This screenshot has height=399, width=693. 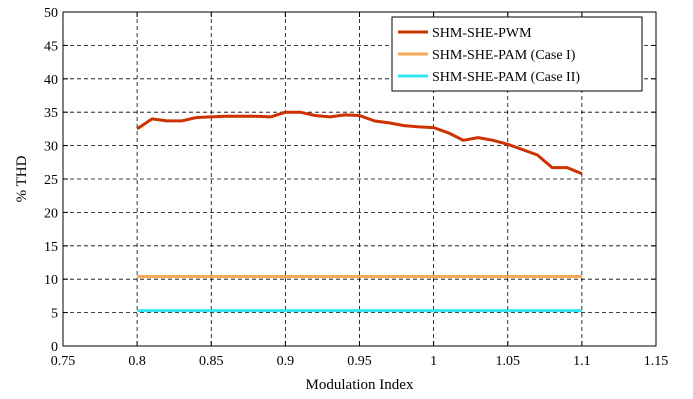 I want to click on x-tick-label: 1.05, so click(x=508, y=361).